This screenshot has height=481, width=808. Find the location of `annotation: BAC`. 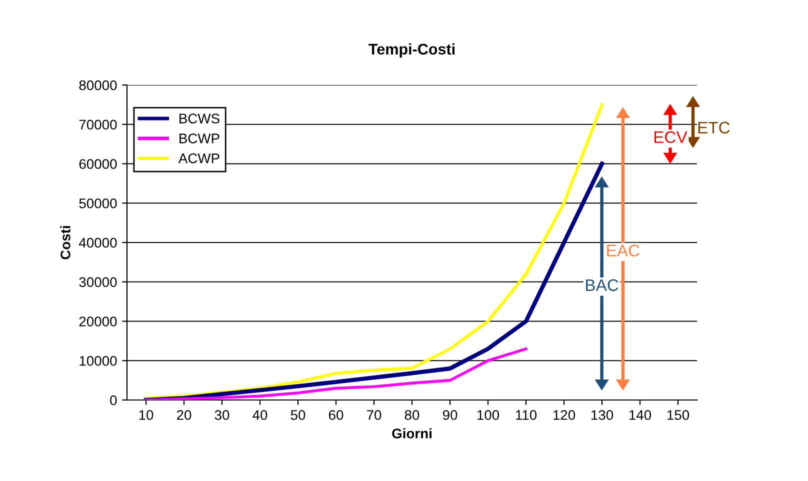

annotation: BAC is located at coordinates (602, 285).